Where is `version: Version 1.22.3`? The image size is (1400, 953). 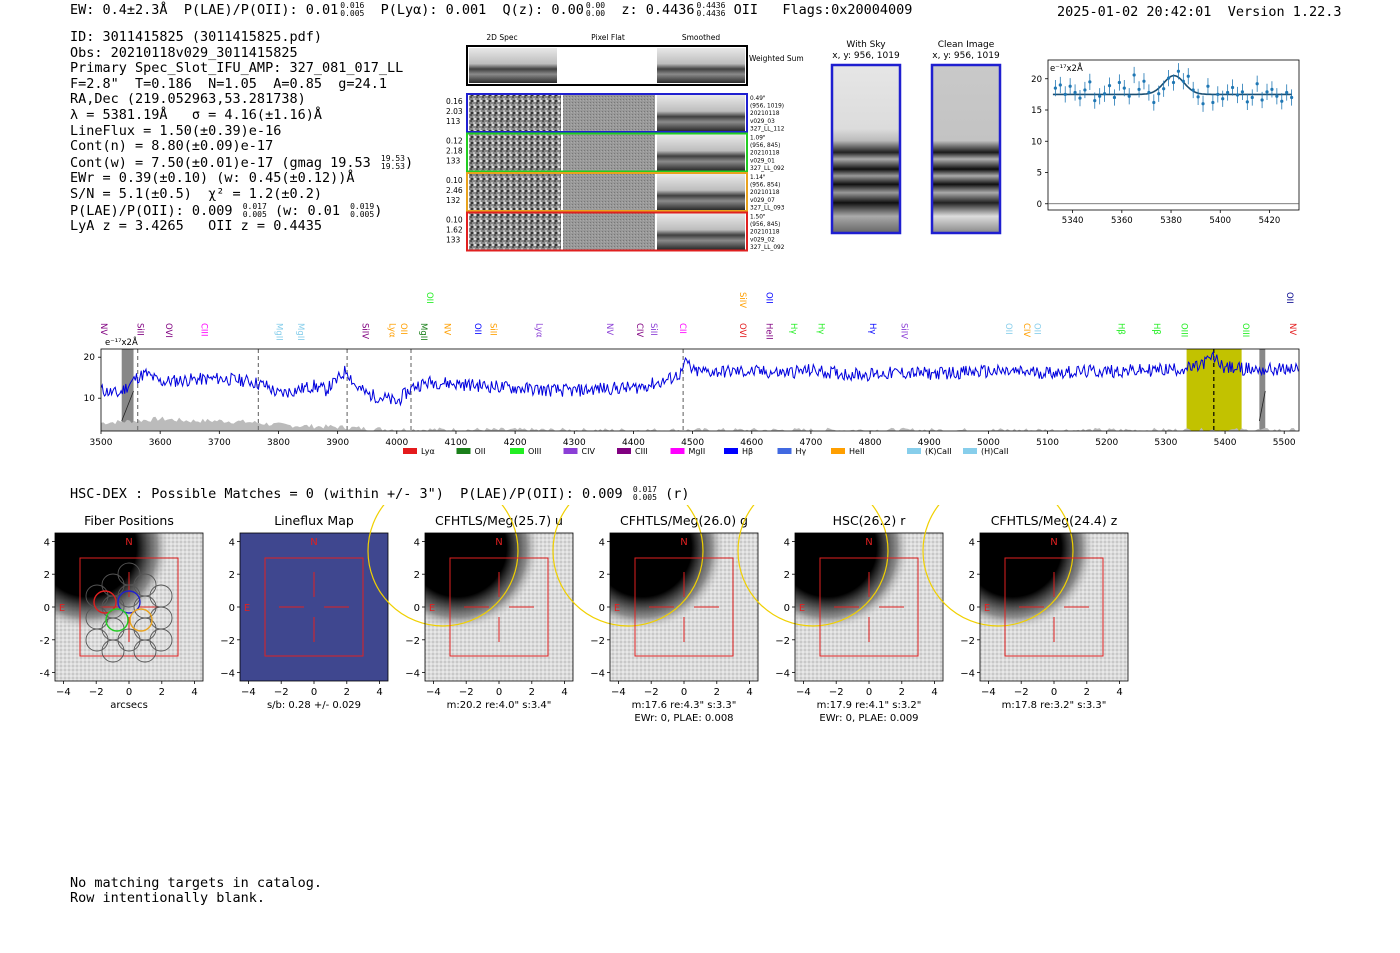 version: Version 1.22.3 is located at coordinates (1284, 12).